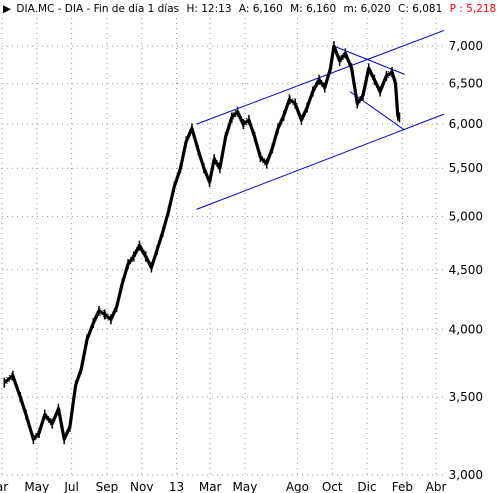 The image size is (501, 493). I want to click on header-a: A: 6,160, so click(261, 9).